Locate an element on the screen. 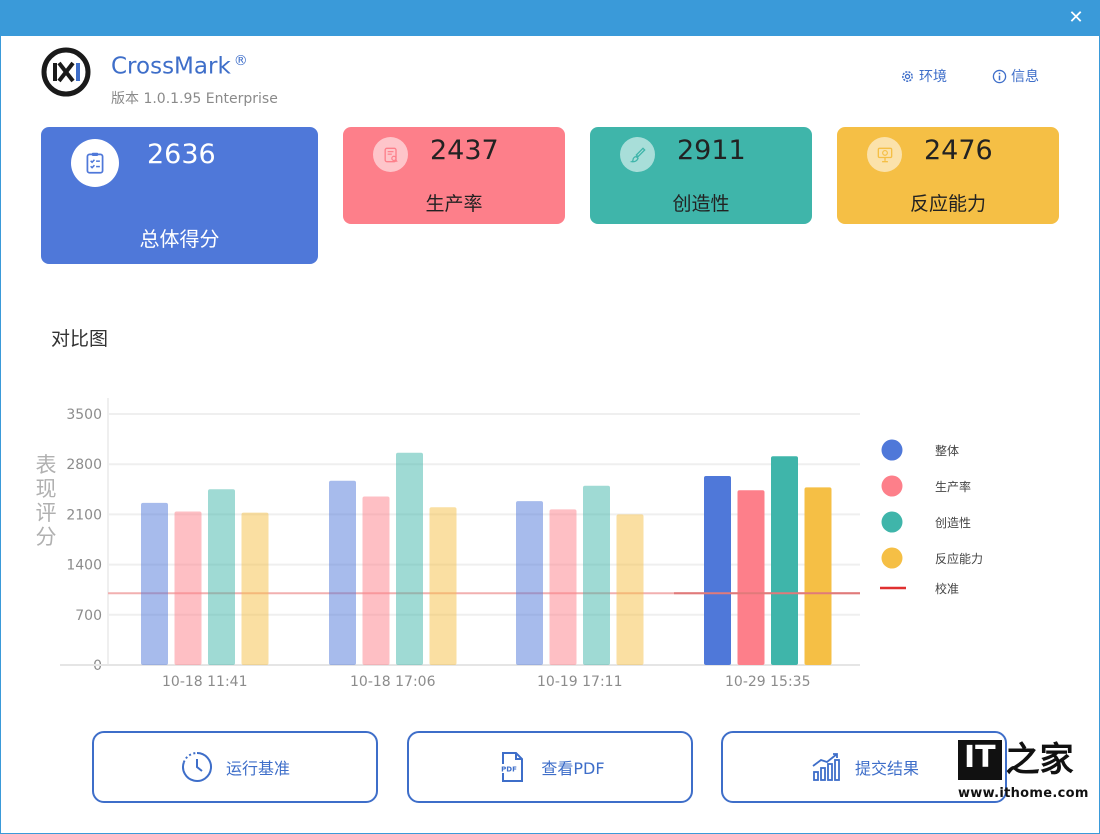  y-axis-label: 表现评分 is located at coordinates (46, 501).